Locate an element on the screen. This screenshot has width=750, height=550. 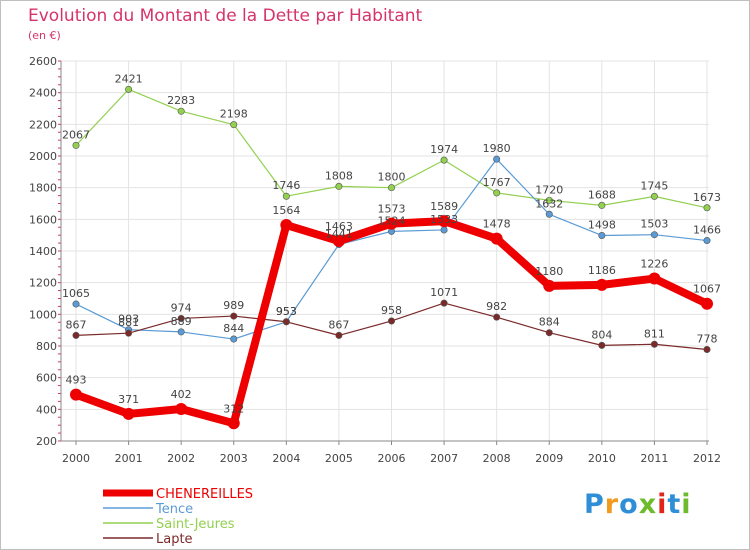
data-label: 371 is located at coordinates (128, 399).